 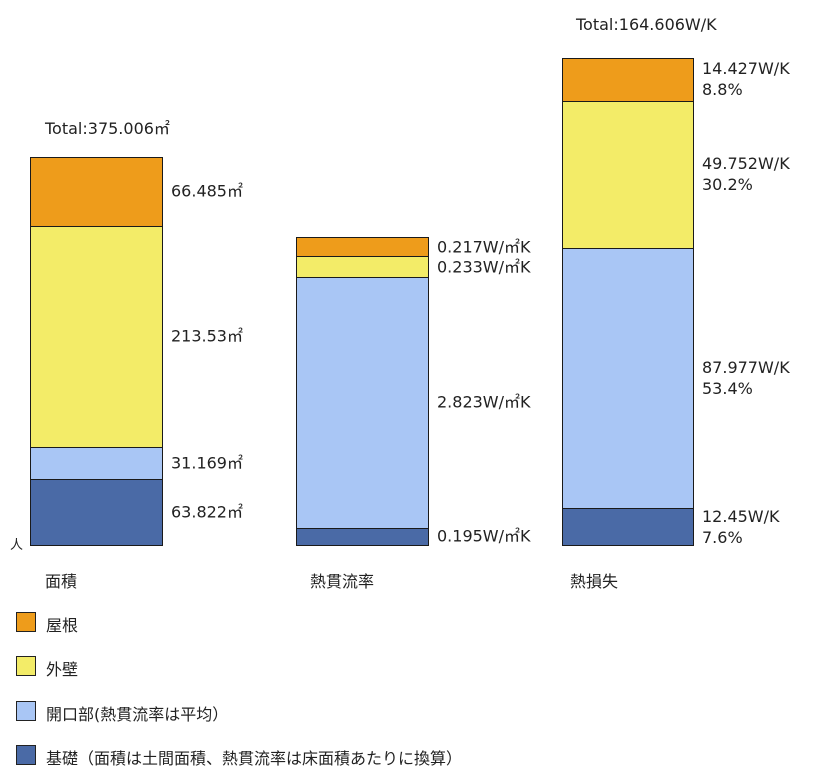 What do you see at coordinates (61, 581) in the screenshot?
I see `category-label: 面積` at bounding box center [61, 581].